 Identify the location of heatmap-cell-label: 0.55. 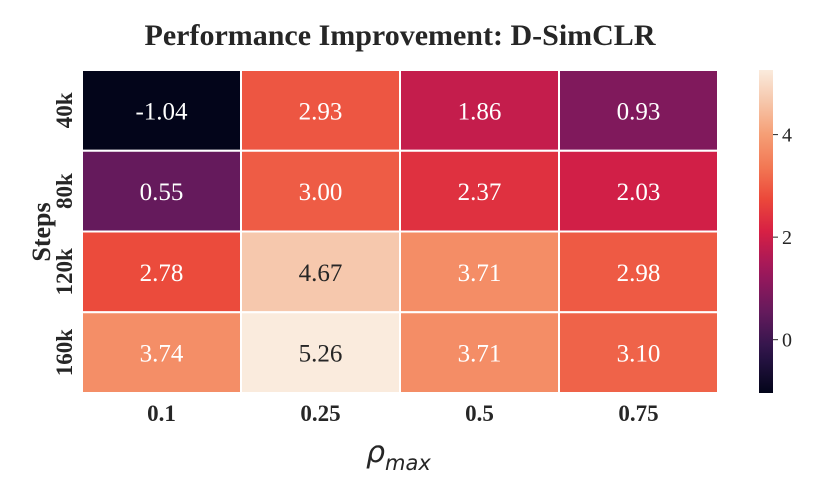
(162, 192).